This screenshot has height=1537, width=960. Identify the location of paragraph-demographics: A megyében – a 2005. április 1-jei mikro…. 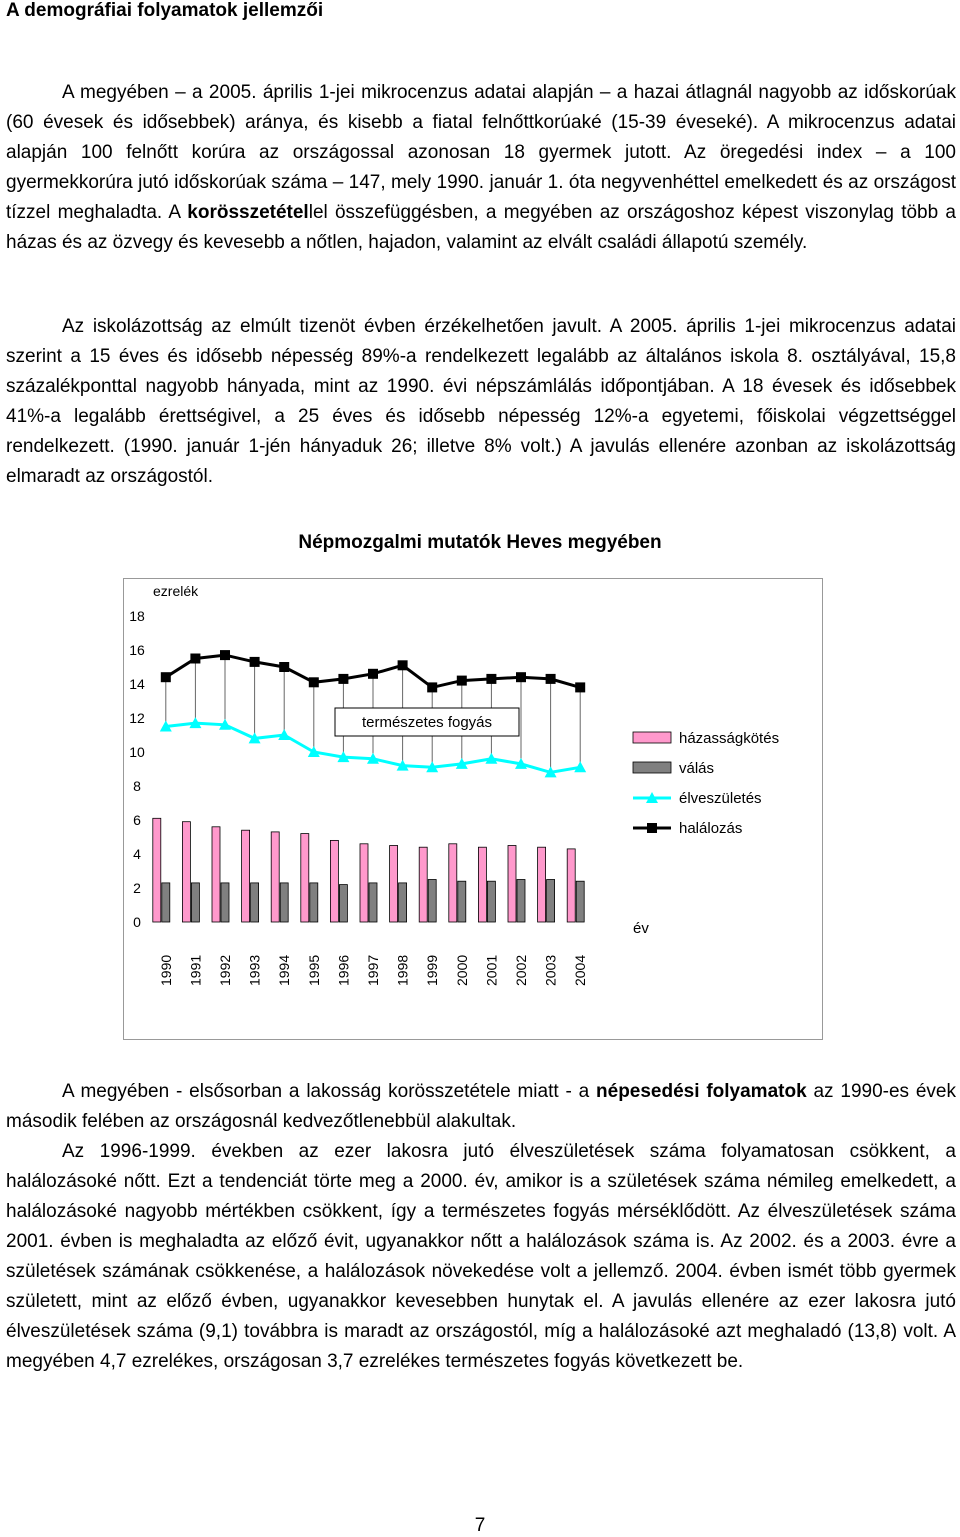
(481, 168).